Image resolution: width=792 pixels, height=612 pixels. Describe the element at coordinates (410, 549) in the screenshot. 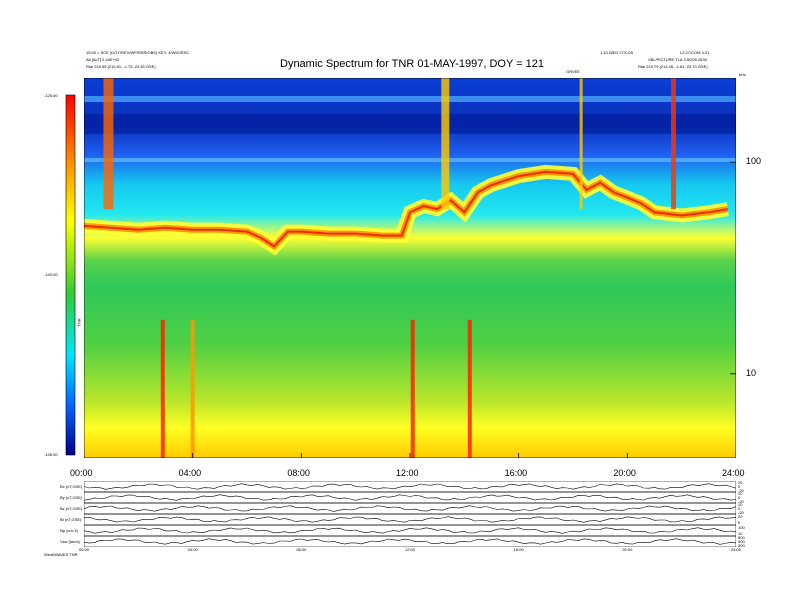

I see `lower-x-tick-label: 12:00` at that location.